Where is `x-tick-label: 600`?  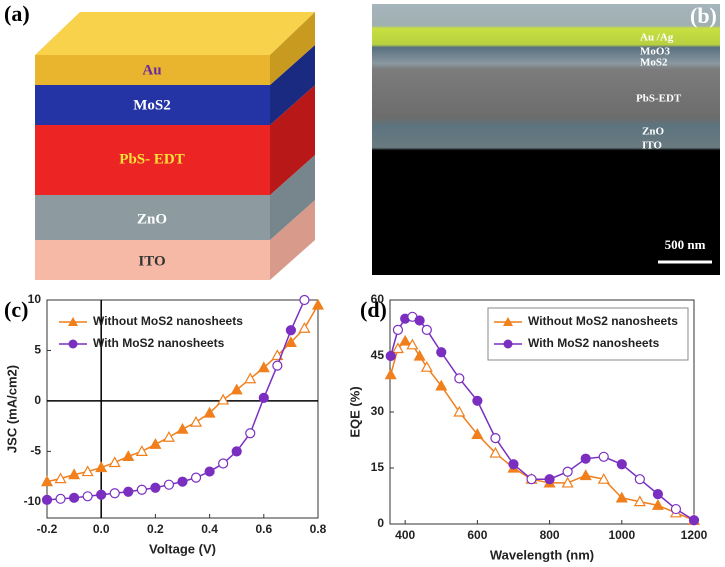
x-tick-label: 600 is located at coordinates (477, 535).